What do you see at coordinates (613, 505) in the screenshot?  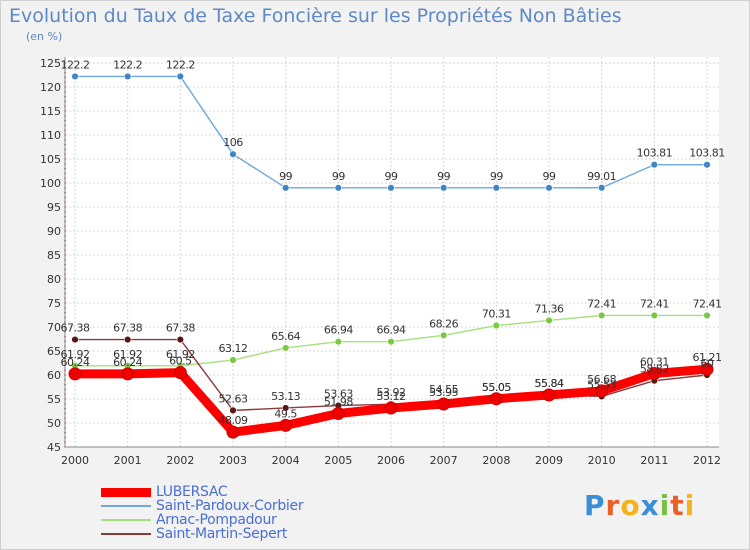 I see `logo-letter: r` at bounding box center [613, 505].